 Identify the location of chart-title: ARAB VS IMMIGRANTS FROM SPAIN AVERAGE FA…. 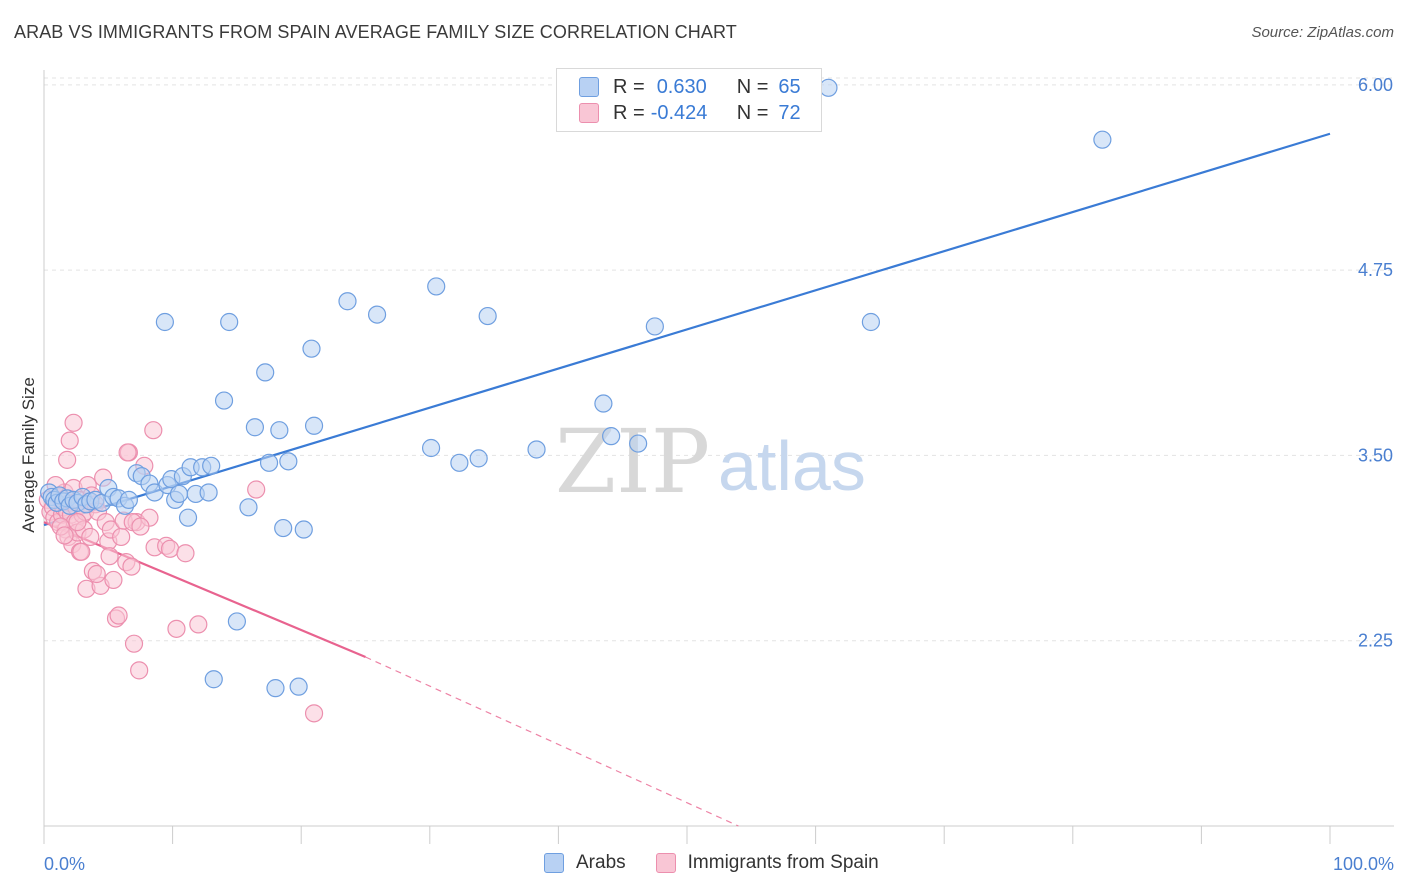
(375, 32).